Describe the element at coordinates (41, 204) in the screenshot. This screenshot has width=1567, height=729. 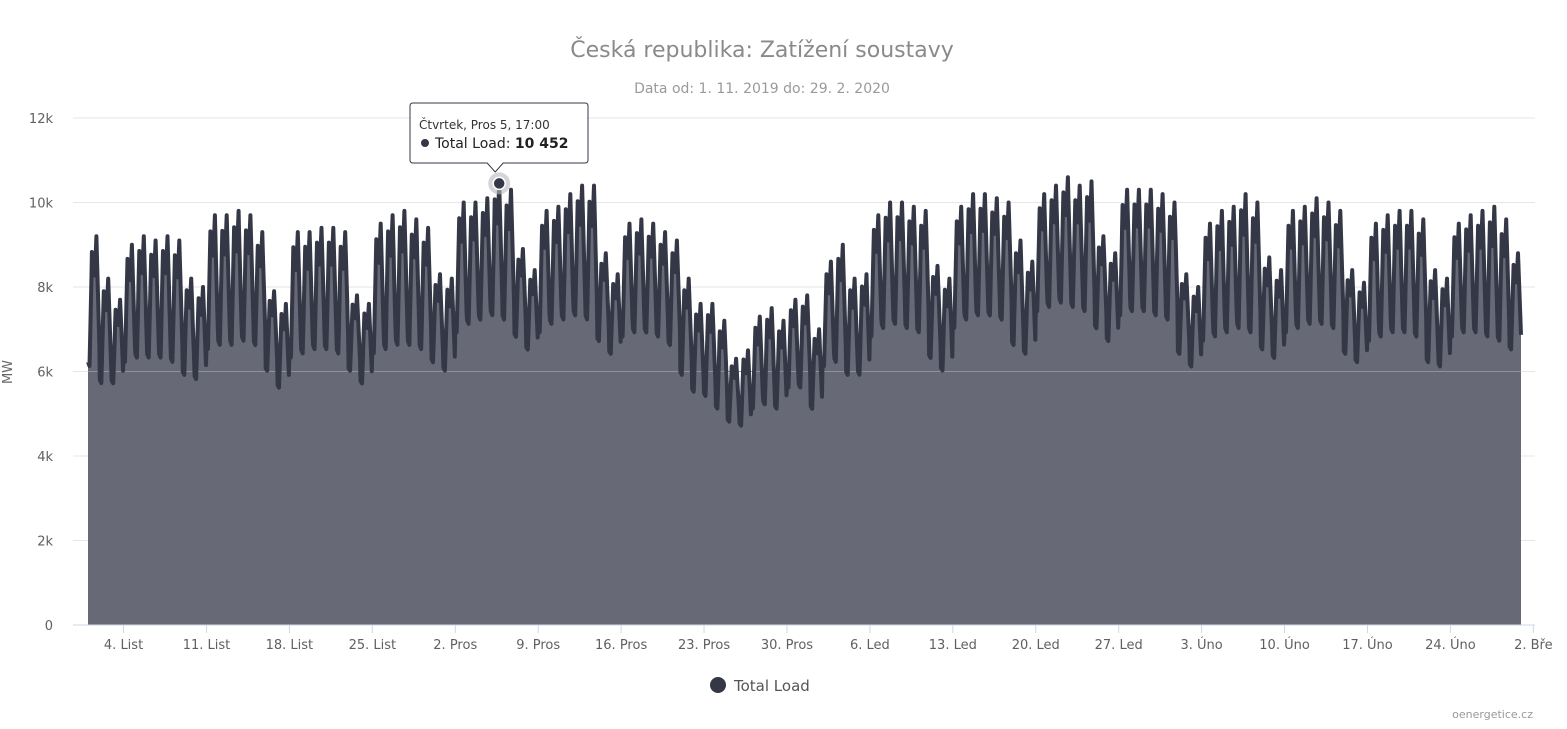
I see `y-tick-label: 10k` at that location.